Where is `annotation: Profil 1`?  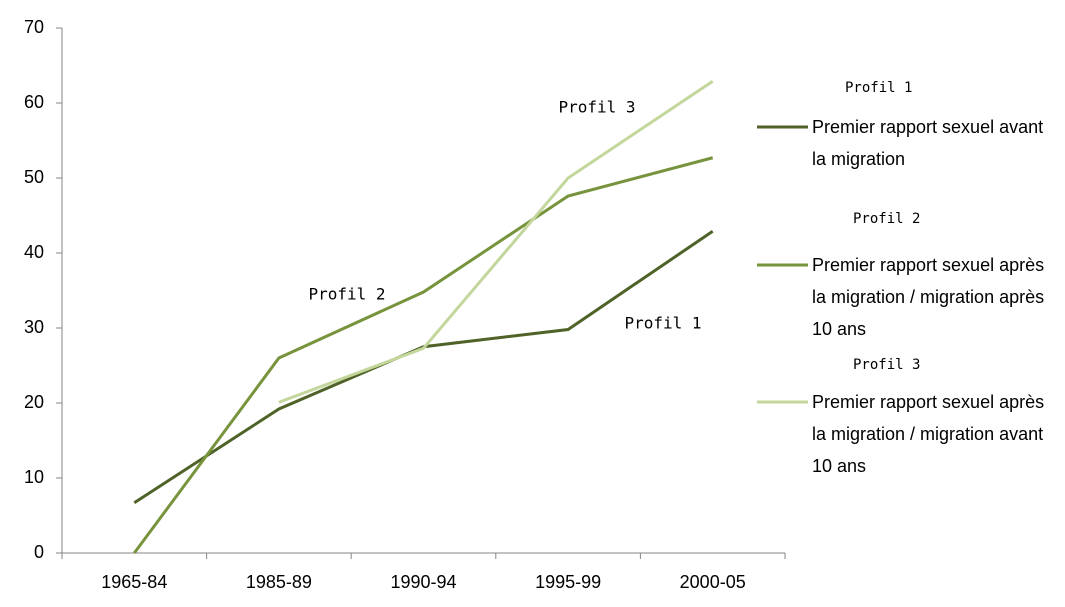 annotation: Profil 1 is located at coordinates (662, 323).